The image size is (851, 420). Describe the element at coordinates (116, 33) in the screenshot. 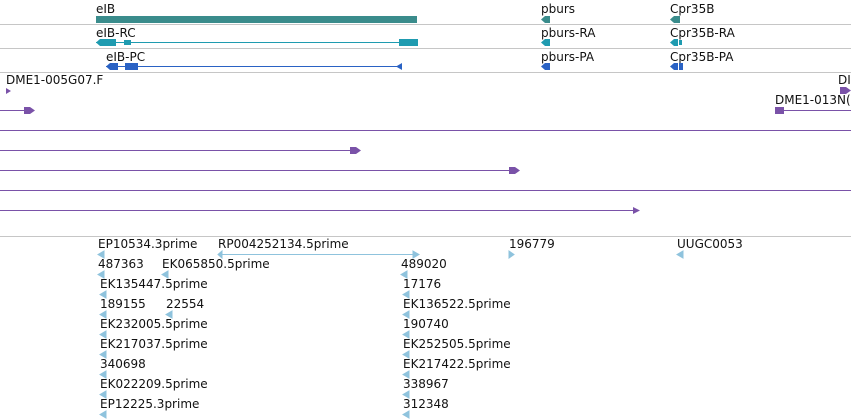

I see `transcript-label-eib-rc: eIB-RC` at that location.